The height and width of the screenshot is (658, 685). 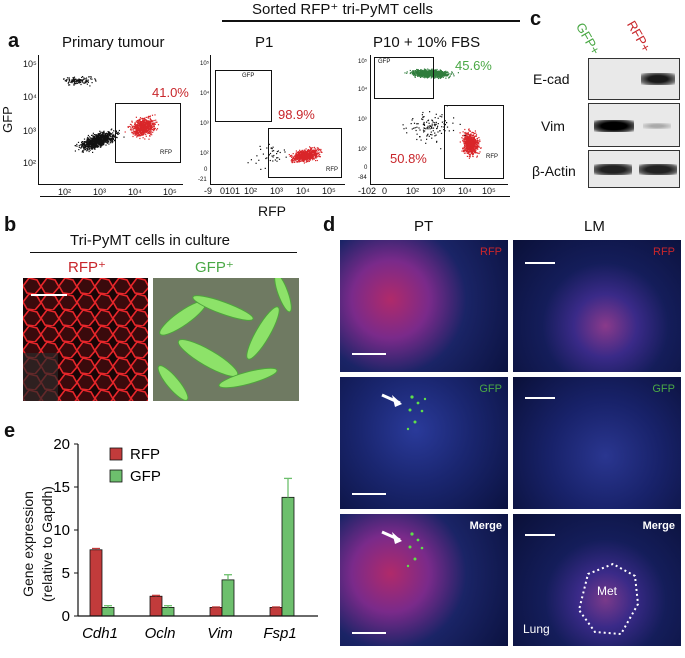 What do you see at coordinates (108, 611) in the screenshot?
I see `bar-gfp-cdh1` at bounding box center [108, 611].